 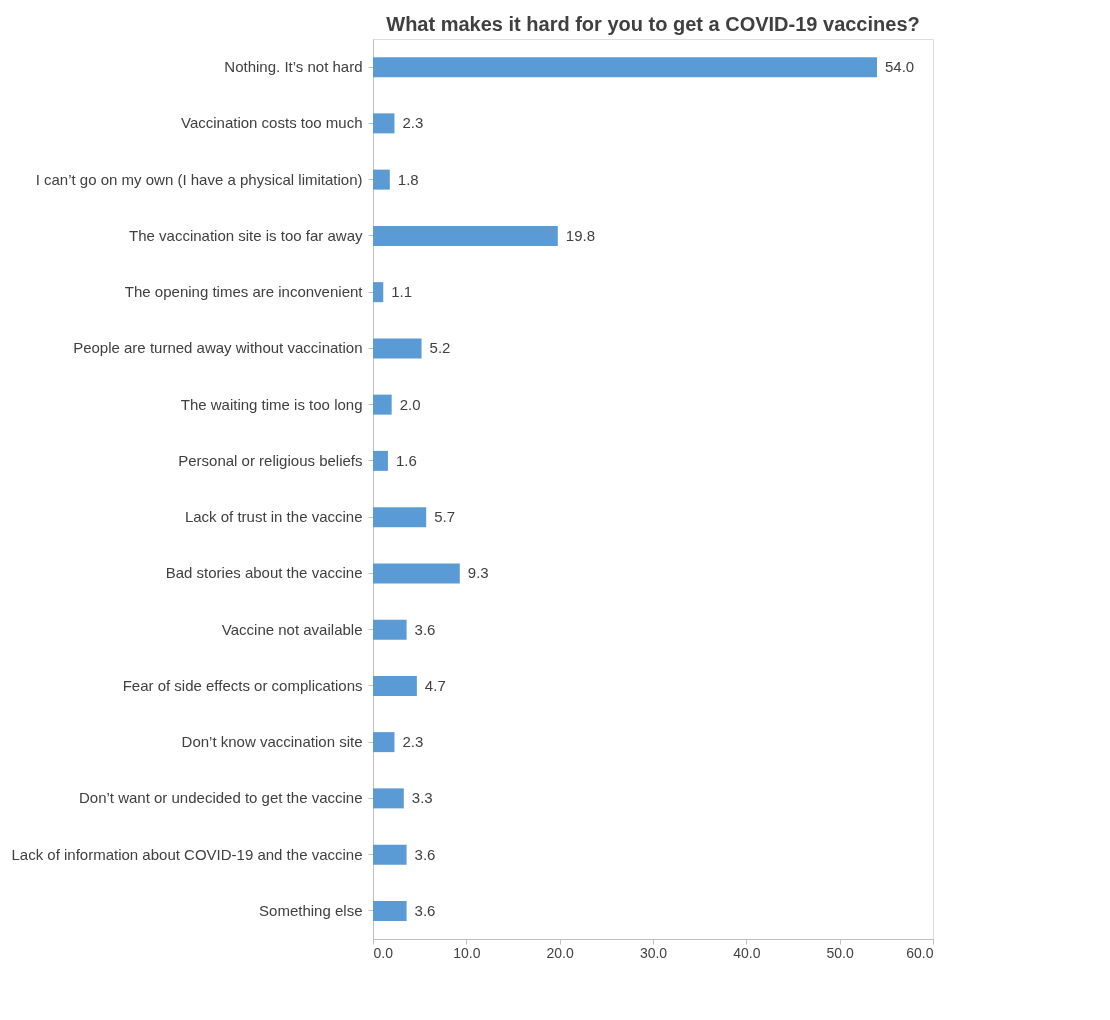 What do you see at coordinates (445, 517) in the screenshot?
I see `data-label: 5.7` at bounding box center [445, 517].